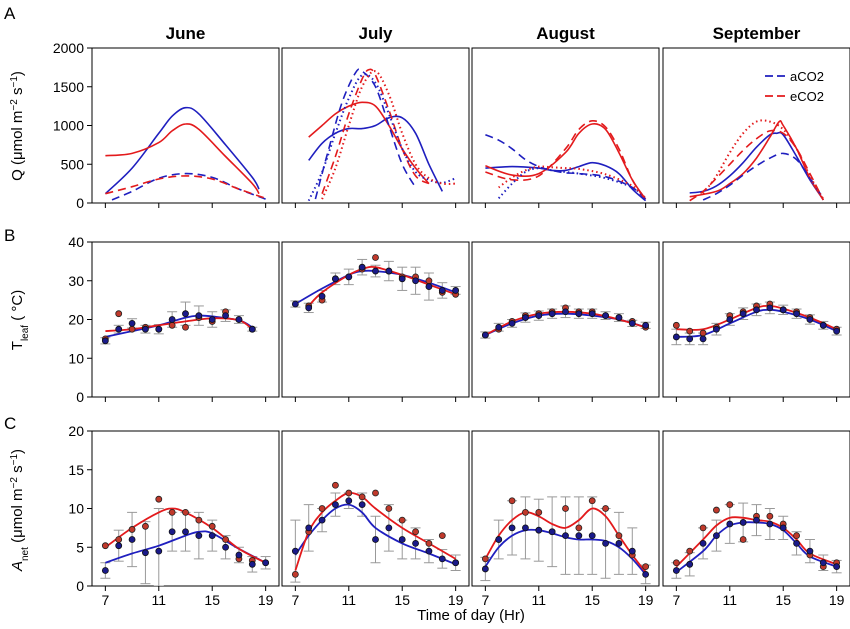 The width and height of the screenshot is (850, 629). What do you see at coordinates (17, 451) in the screenshot?
I see `axis-label-part: )` at bounding box center [17, 451].